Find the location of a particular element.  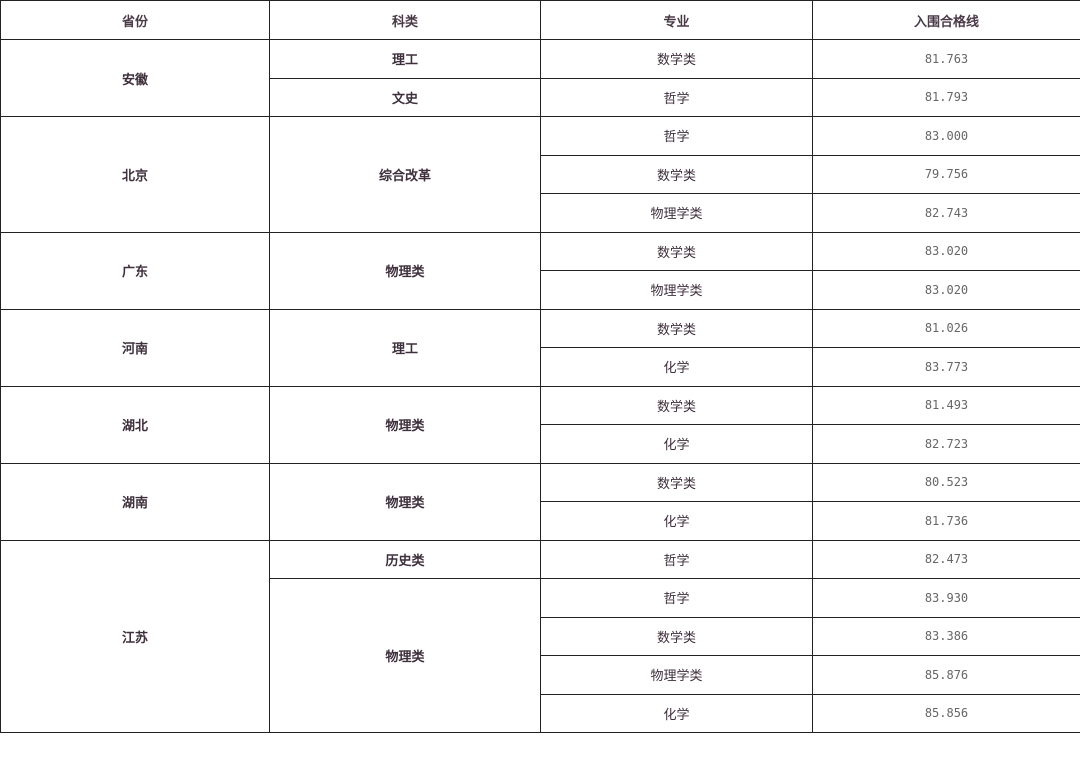

cutoff-score-cell: 81.763 is located at coordinates (946, 59).